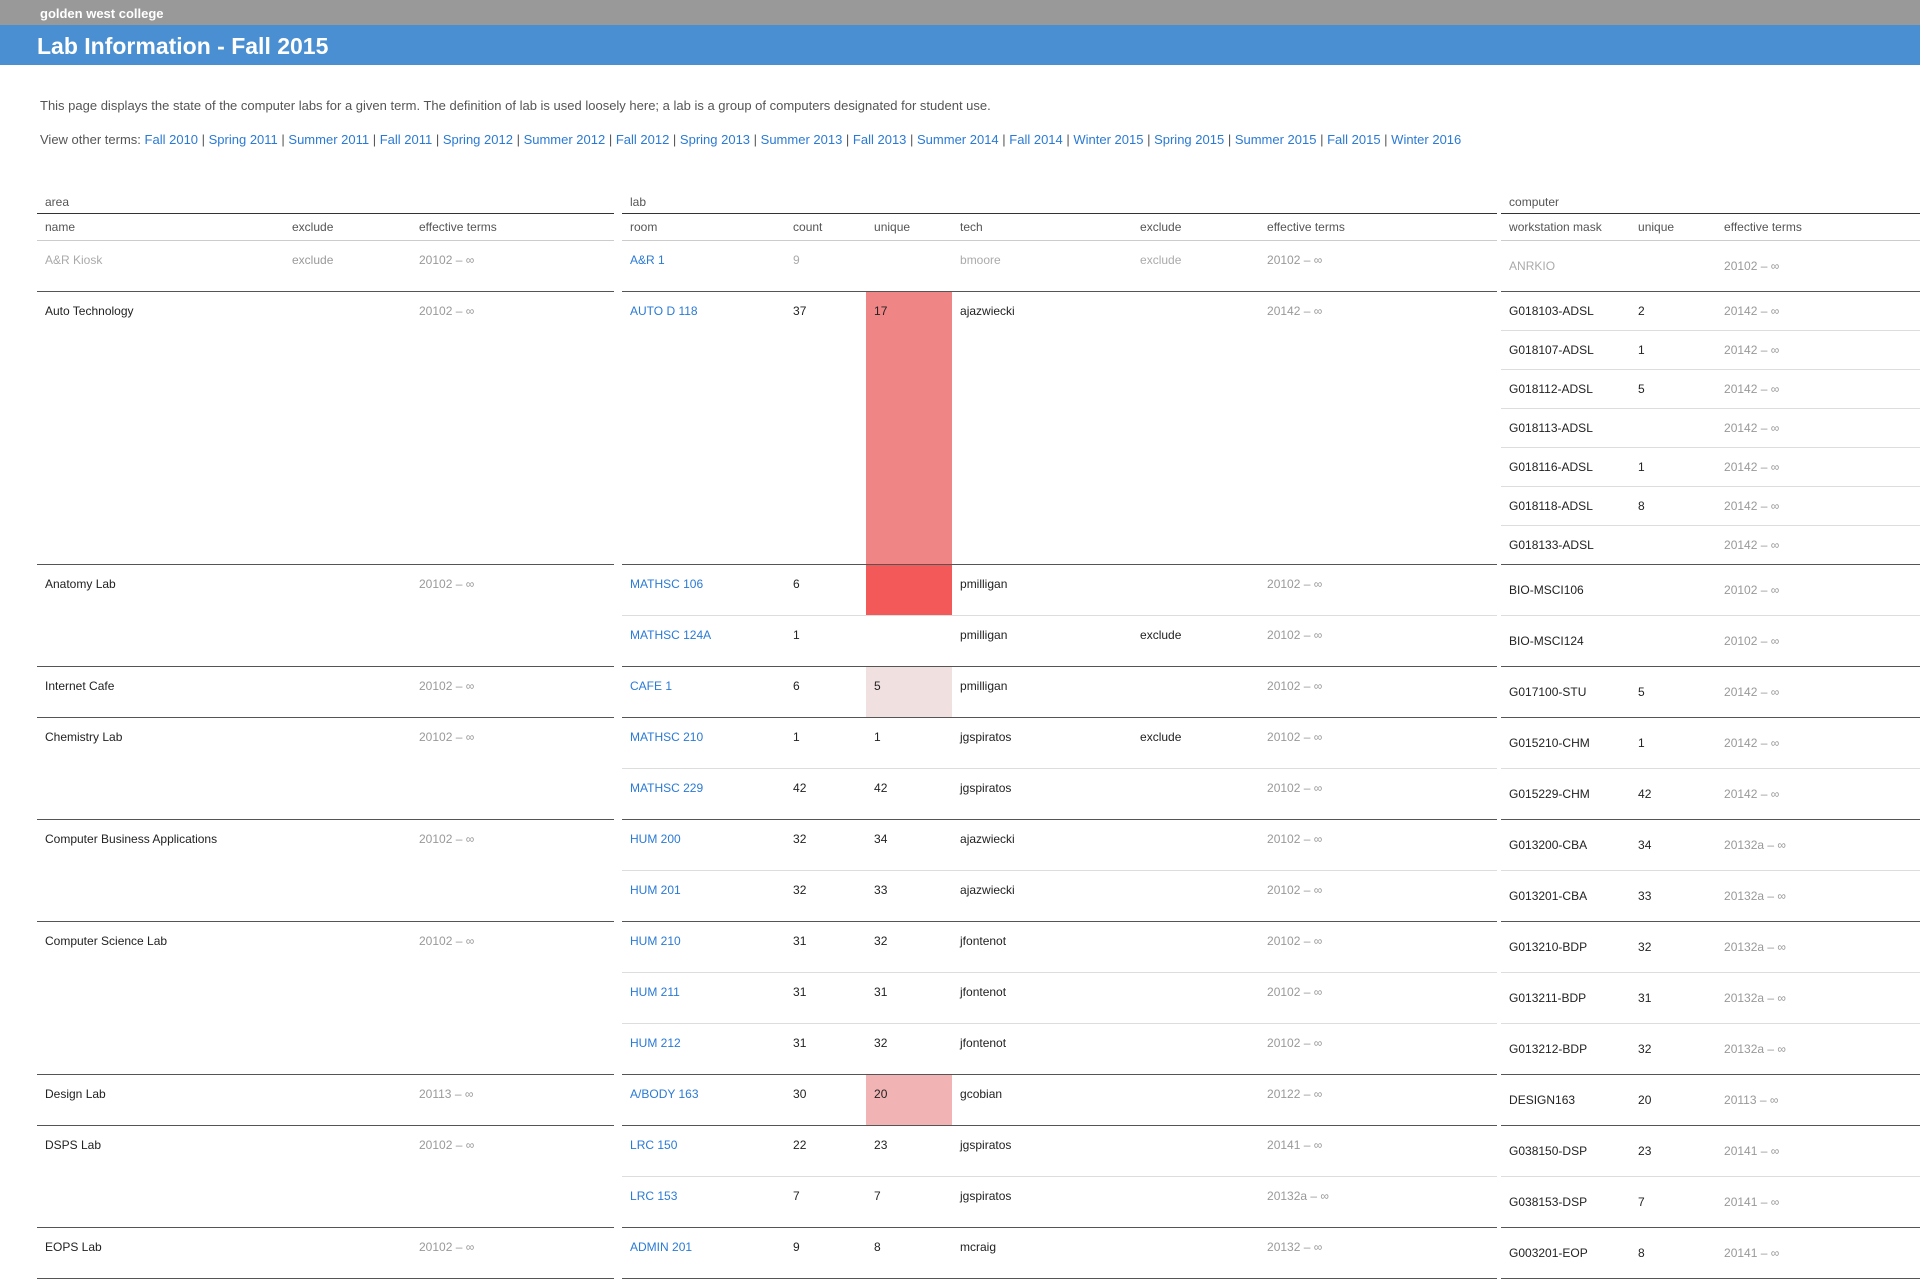  What do you see at coordinates (909, 692) in the screenshot?
I see `lab-unique: 5` at bounding box center [909, 692].